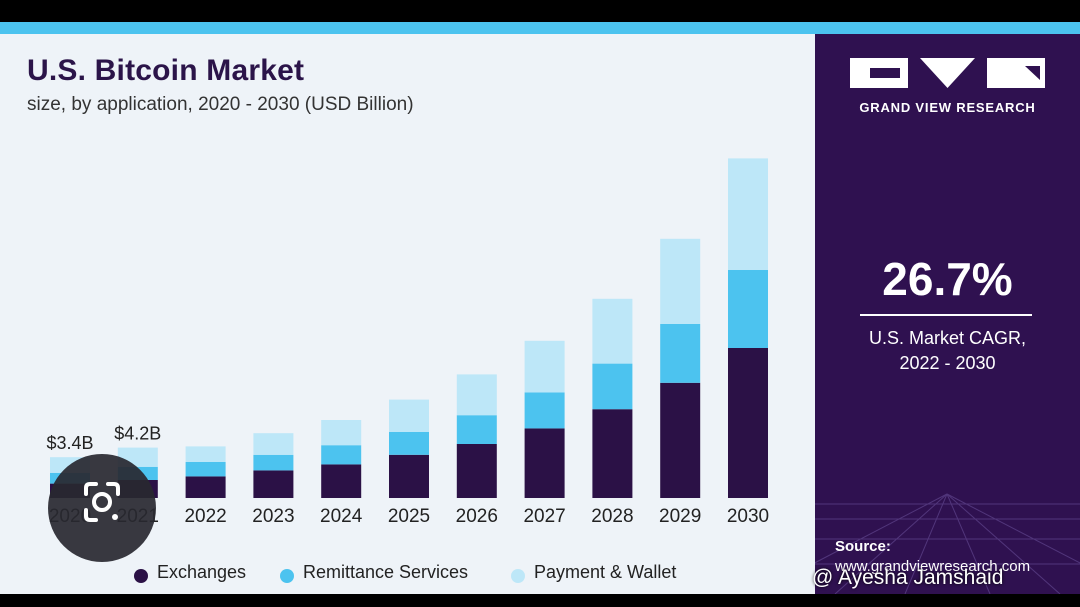 The height and width of the screenshot is (607, 1080). Describe the element at coordinates (748, 309) in the screenshot. I see `bar-2030-remittance-services` at that location.